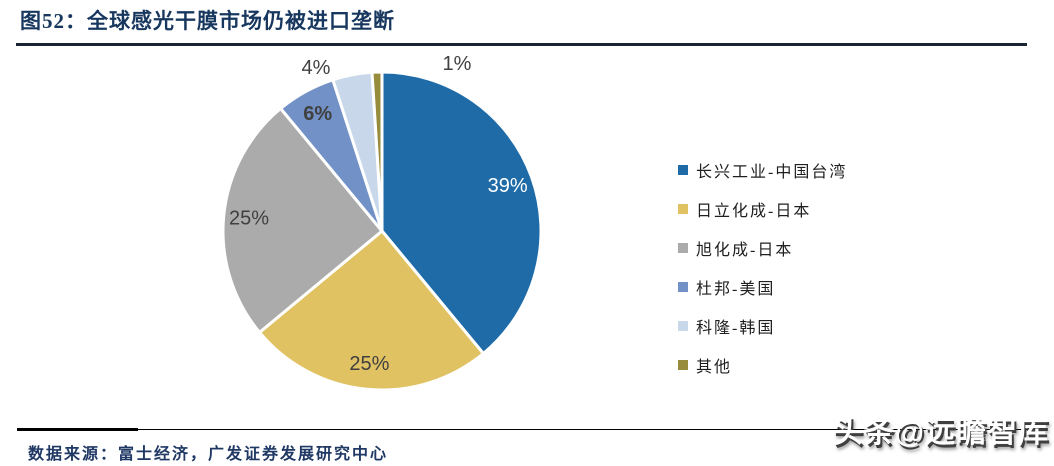 The width and height of the screenshot is (1054, 466). Describe the element at coordinates (77, 429) in the screenshot. I see `footer-rule-thick` at that location.